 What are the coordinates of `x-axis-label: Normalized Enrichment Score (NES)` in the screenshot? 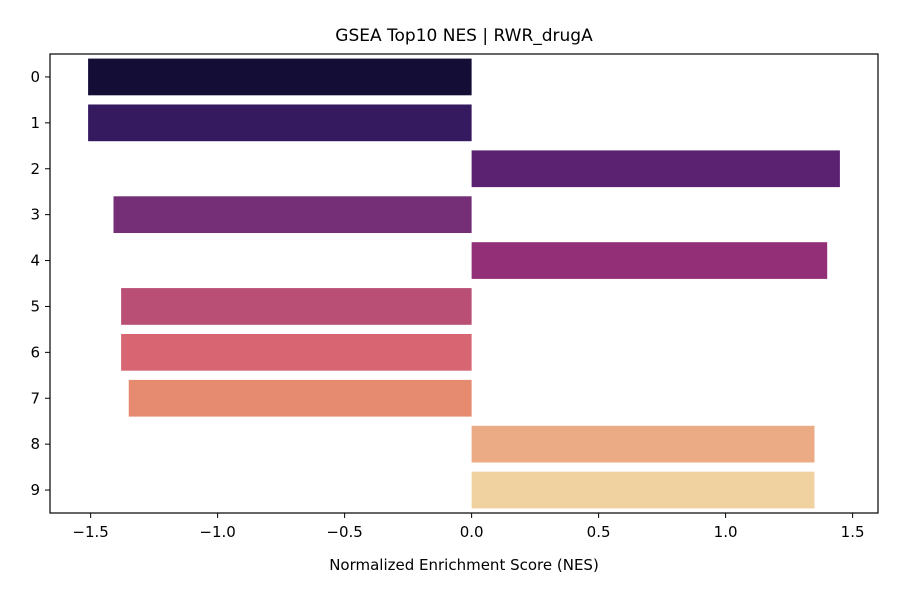 It's located at (464, 565).